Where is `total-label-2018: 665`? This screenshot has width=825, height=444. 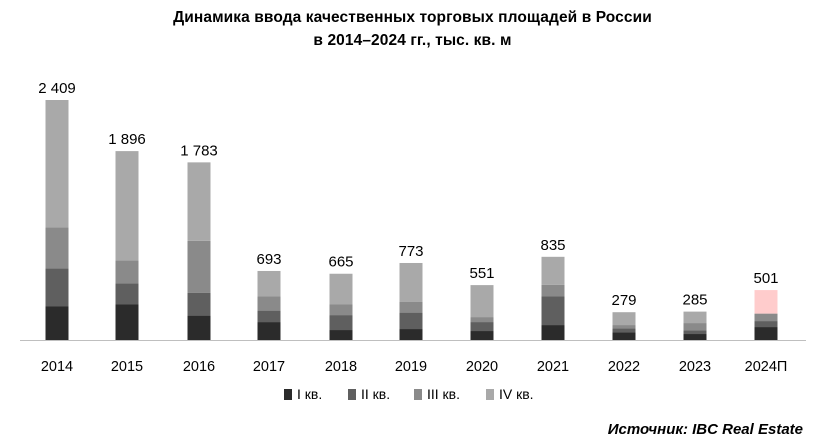 total-label-2018: 665 is located at coordinates (340, 262).